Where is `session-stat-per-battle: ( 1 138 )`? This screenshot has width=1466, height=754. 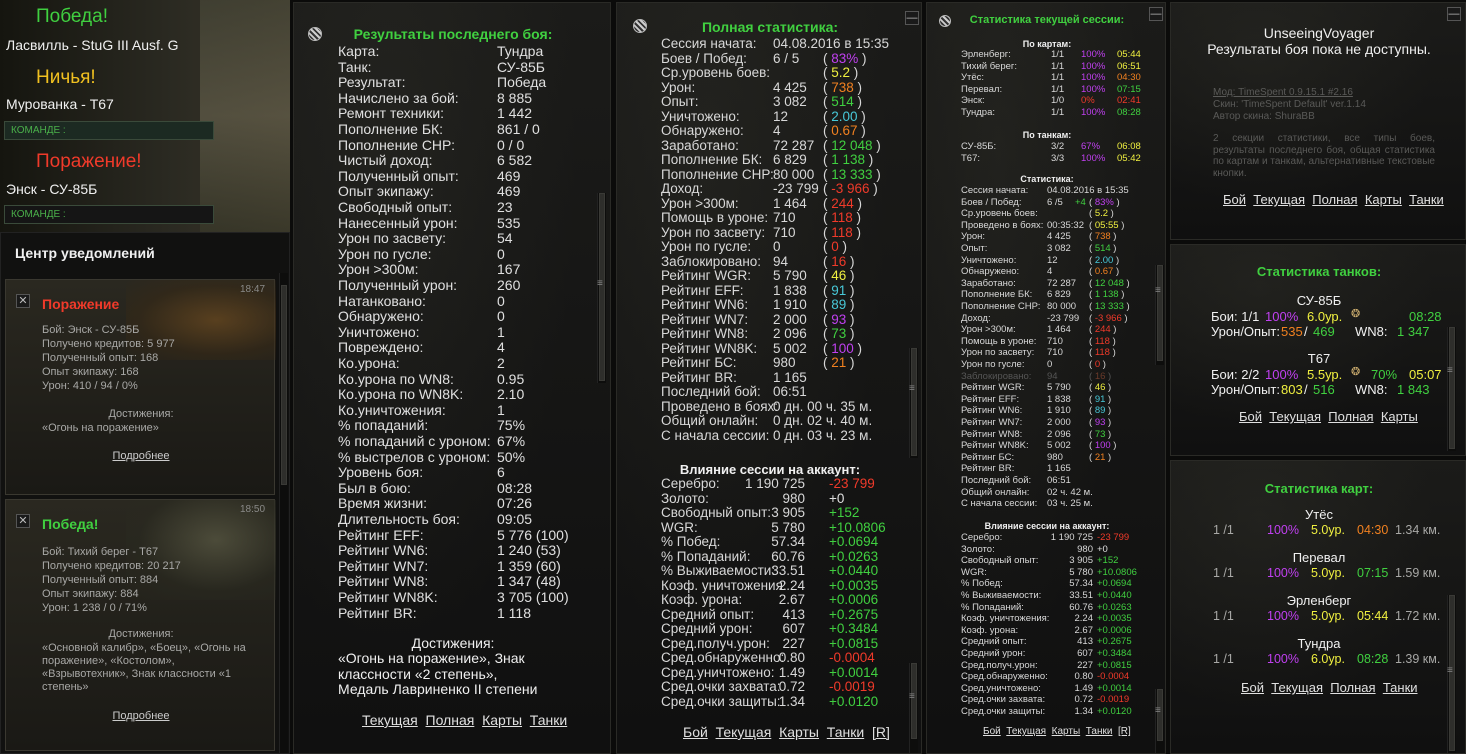 session-stat-per-battle: ( 1 138 ) is located at coordinates (1107, 295).